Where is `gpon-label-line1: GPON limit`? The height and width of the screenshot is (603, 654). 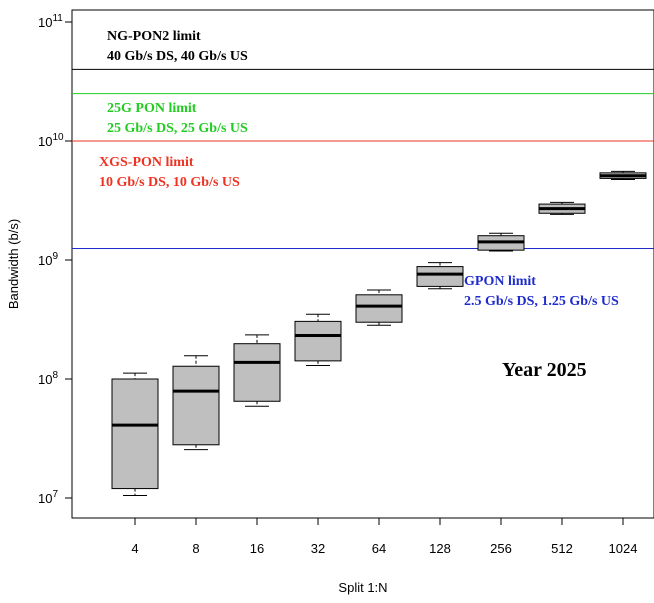
gpon-label-line1: GPON limit is located at coordinates (500, 281).